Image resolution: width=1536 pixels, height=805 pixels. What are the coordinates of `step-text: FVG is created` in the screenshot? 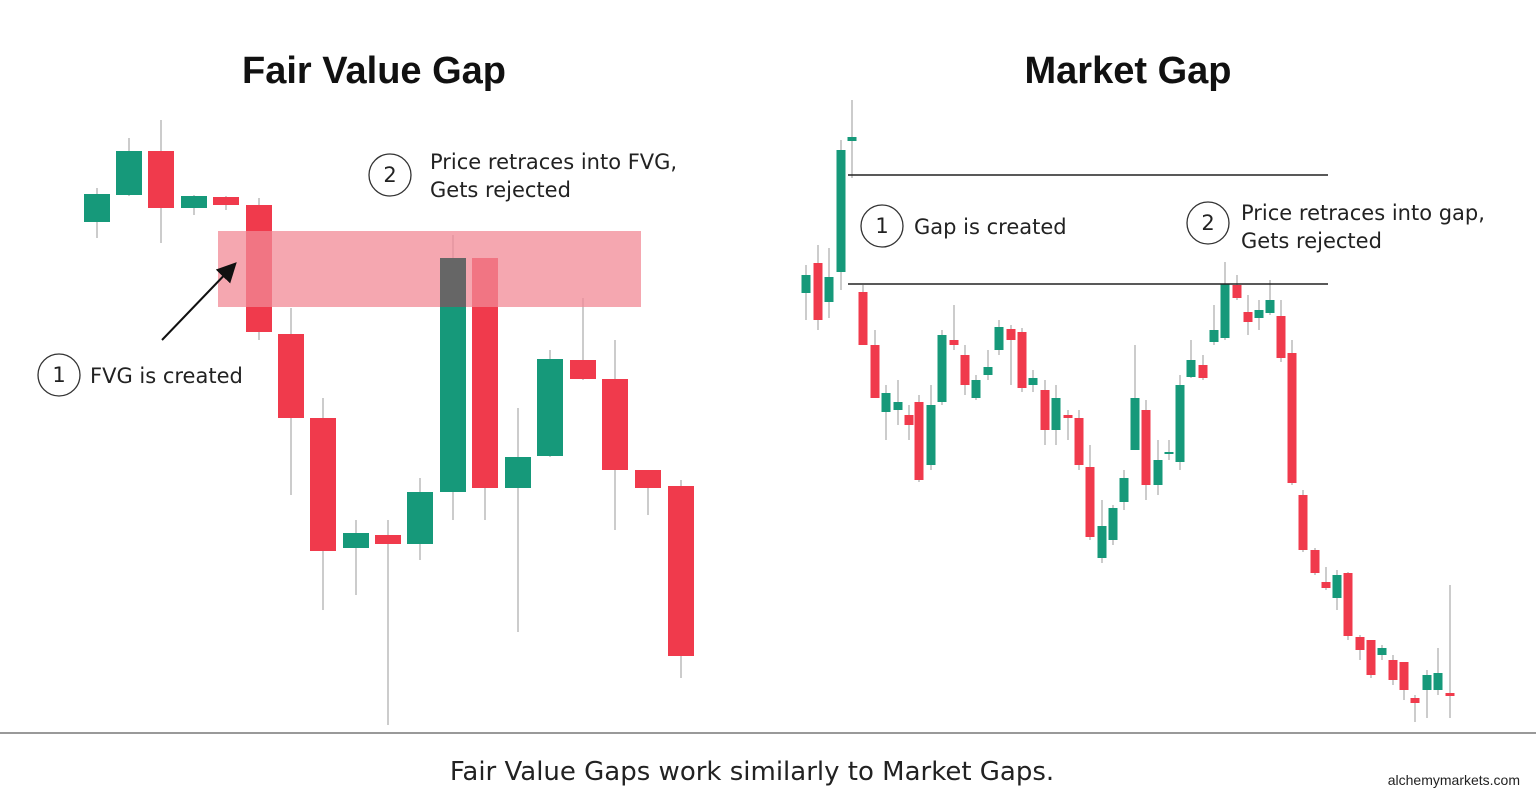 It's located at (166, 376).